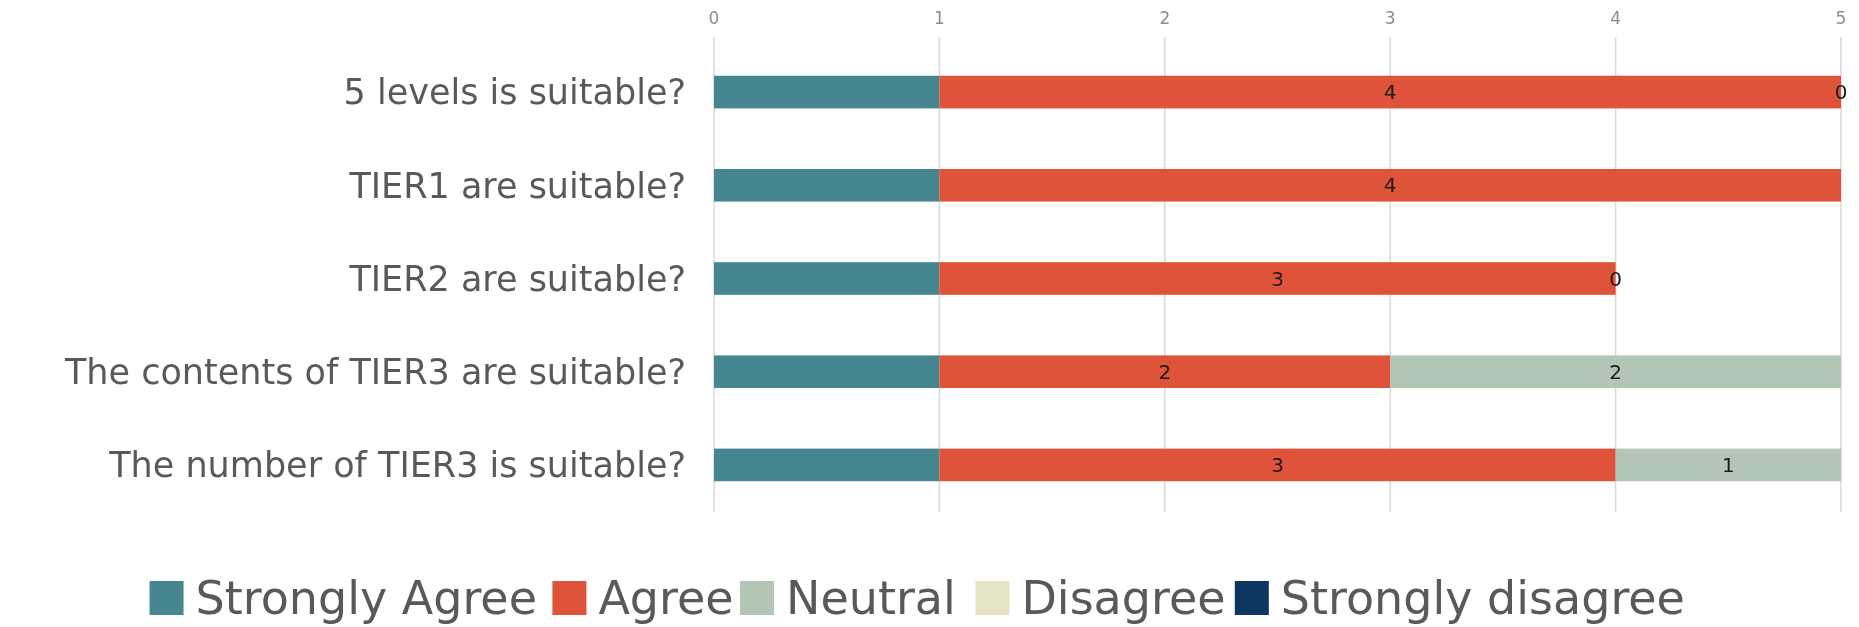 The image size is (1859, 627). I want to click on data-label: 1, so click(1728, 464).